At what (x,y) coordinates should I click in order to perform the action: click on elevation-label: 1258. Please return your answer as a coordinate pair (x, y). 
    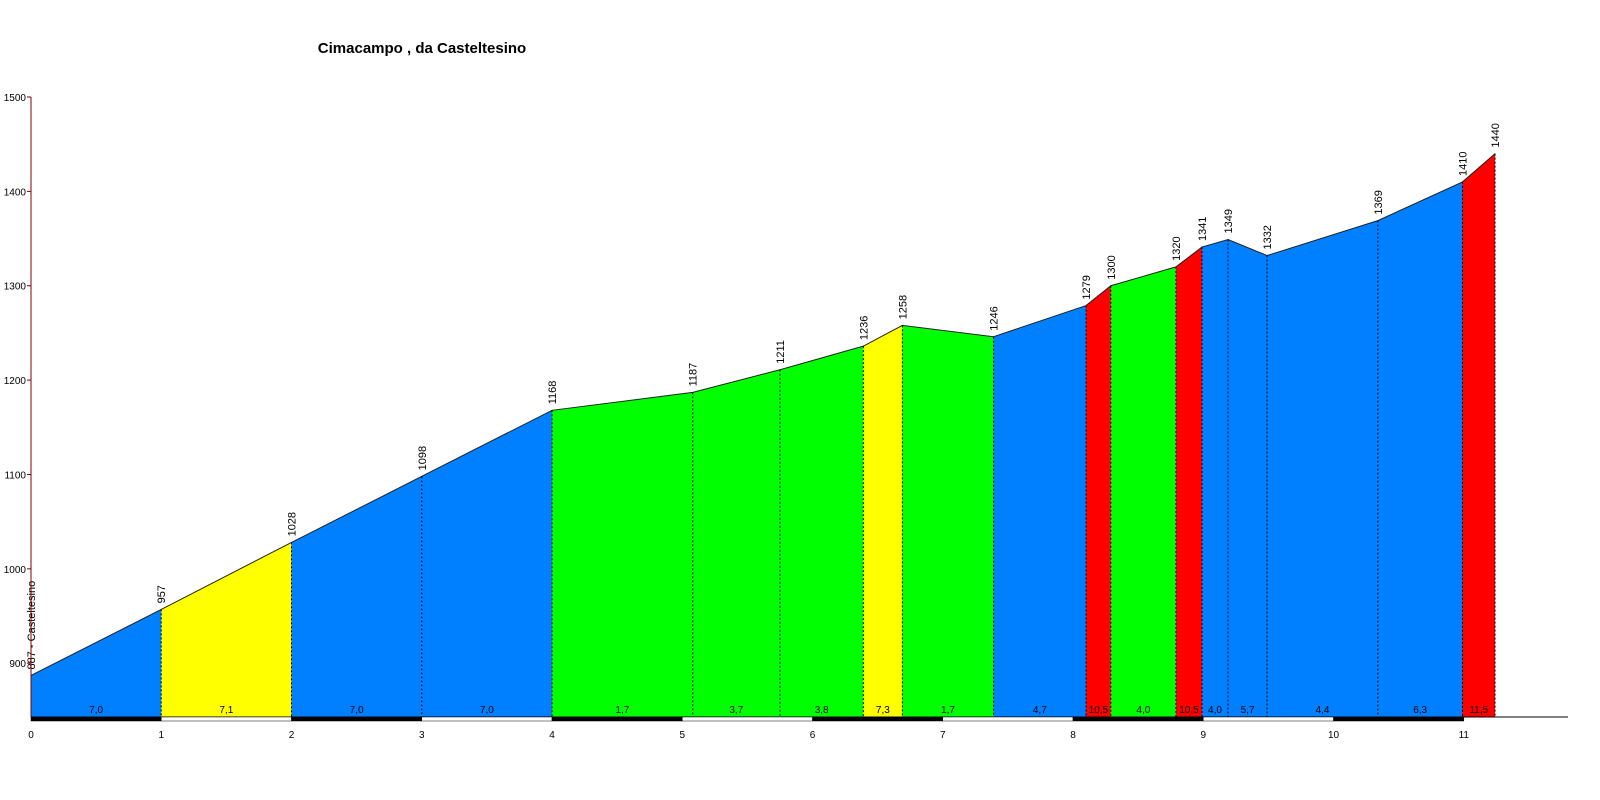
    Looking at the image, I should click on (903, 307).